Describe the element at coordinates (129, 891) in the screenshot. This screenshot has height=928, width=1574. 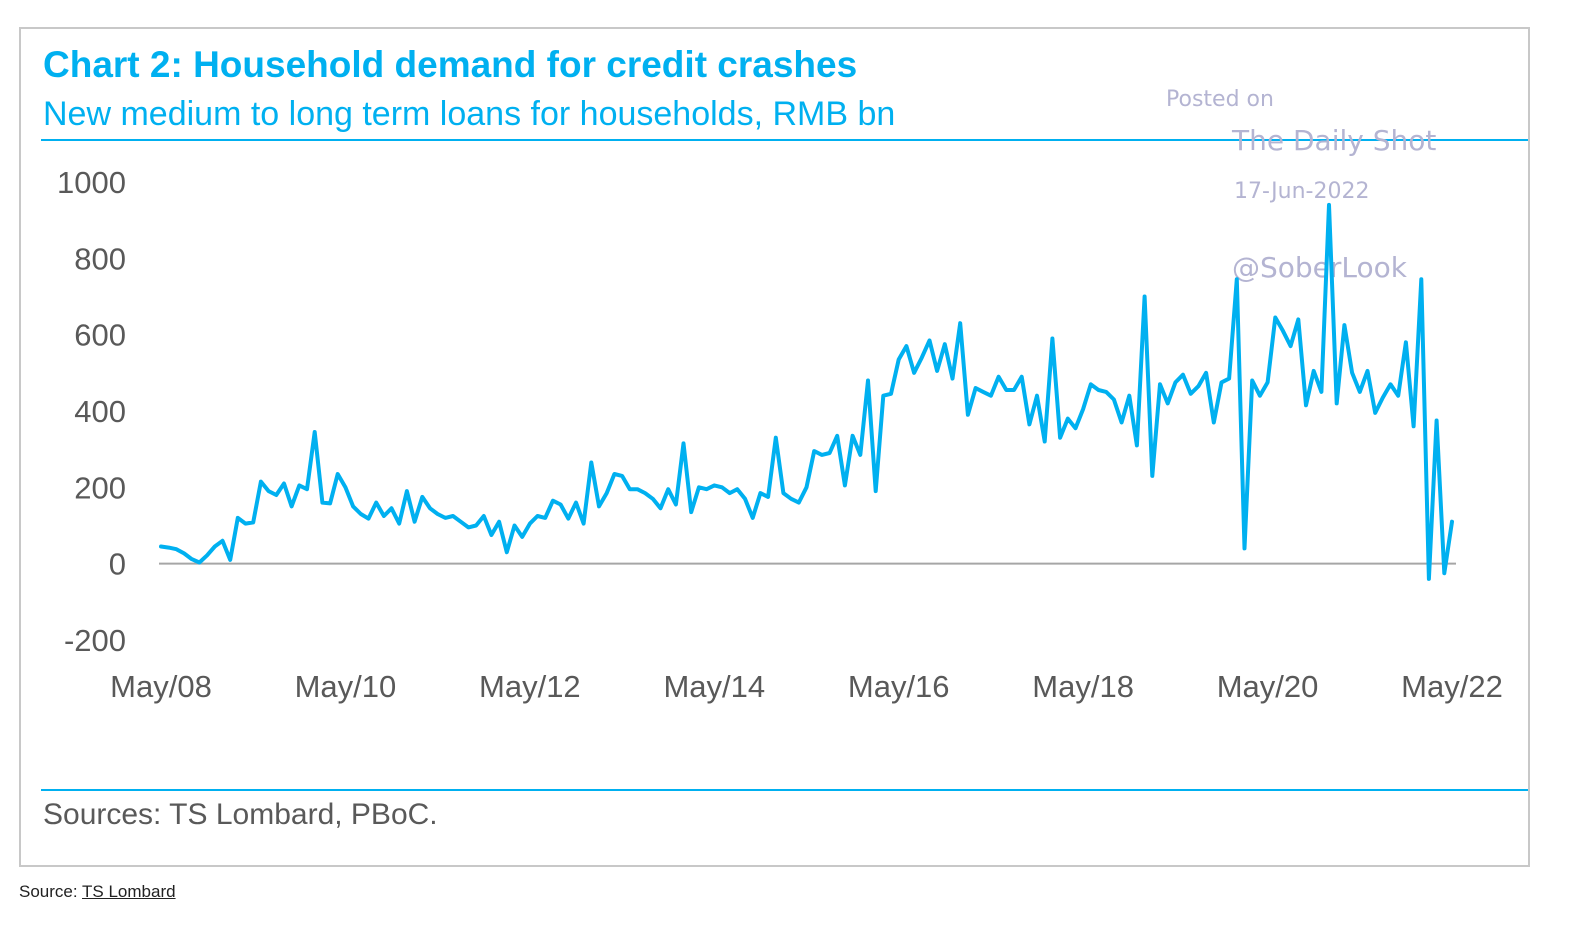
I see `ts-lombard-link: TS Lombard` at that location.